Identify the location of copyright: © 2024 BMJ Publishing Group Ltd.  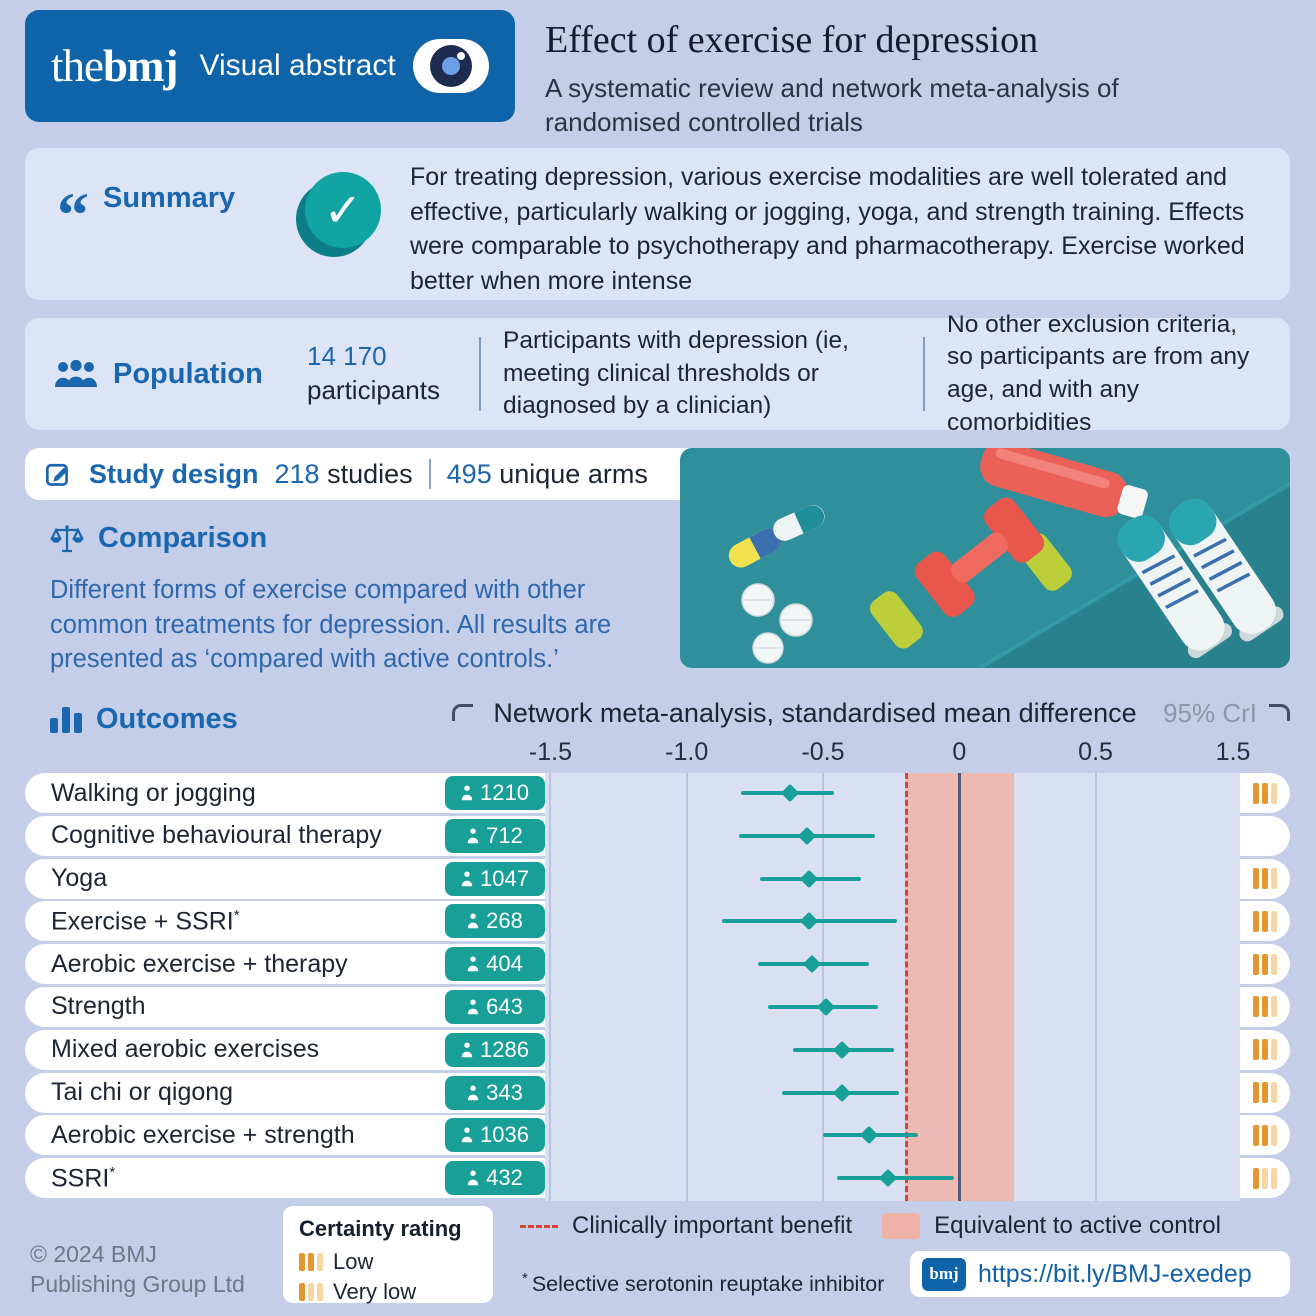
(137, 1270).